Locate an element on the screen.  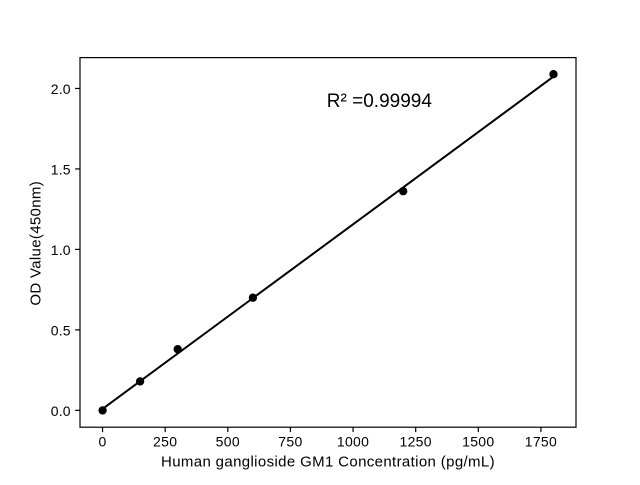
svg-text: 0 is located at coordinates (103, 442).